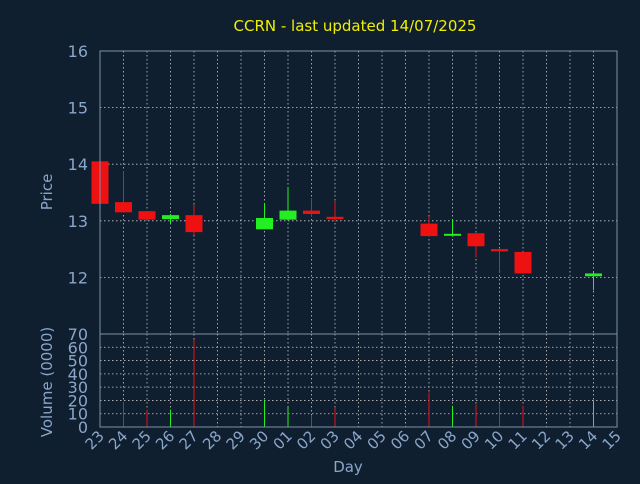  I want to click on volume-tick-label: 30, so click(78, 387).